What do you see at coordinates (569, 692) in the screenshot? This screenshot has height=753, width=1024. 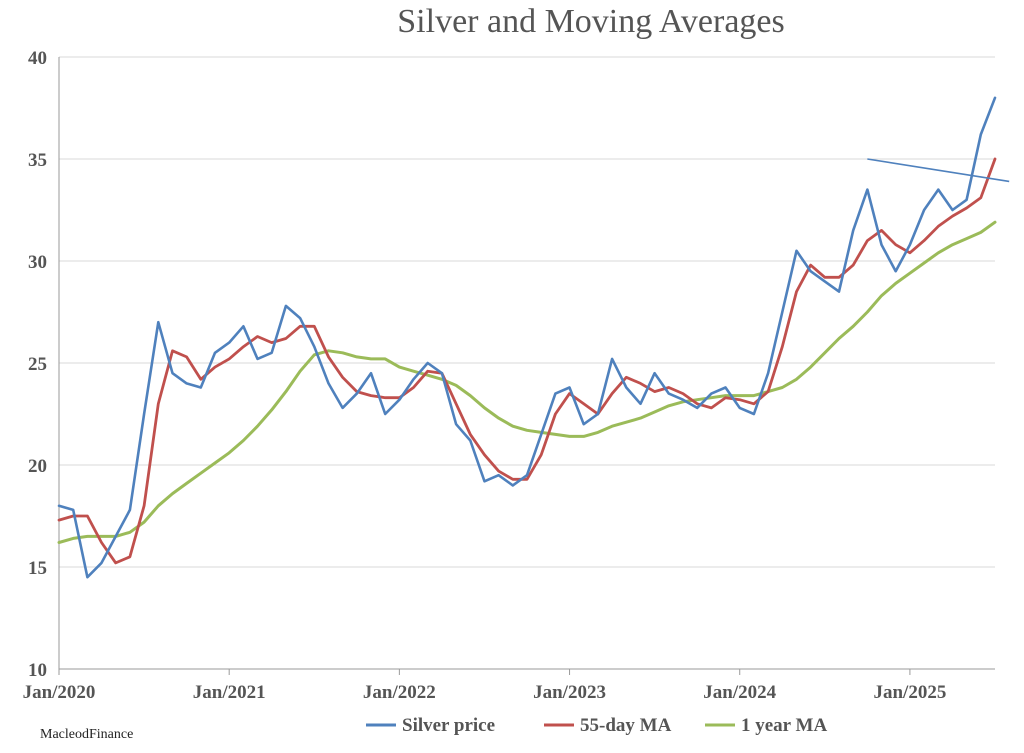 I see `x-tick-label: Jan/2023` at bounding box center [569, 692].